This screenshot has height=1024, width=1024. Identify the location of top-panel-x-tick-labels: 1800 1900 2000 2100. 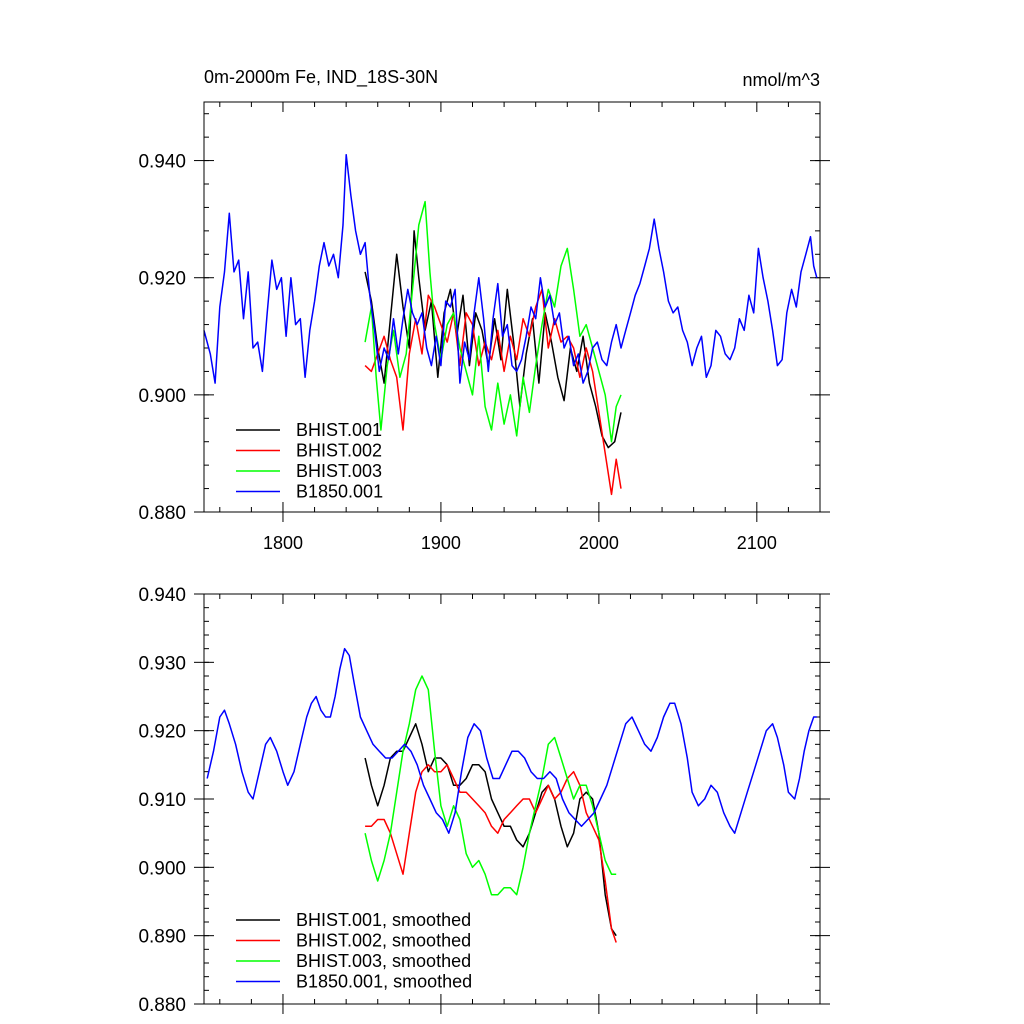
(520, 543).